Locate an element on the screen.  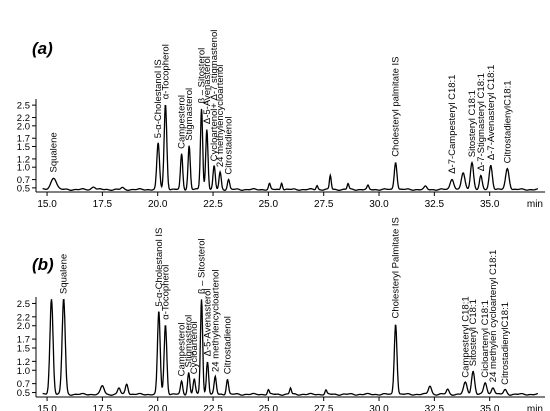
peak-label: Δ-7-Stigmasteryl C18:1 is located at coordinates (481, 122).